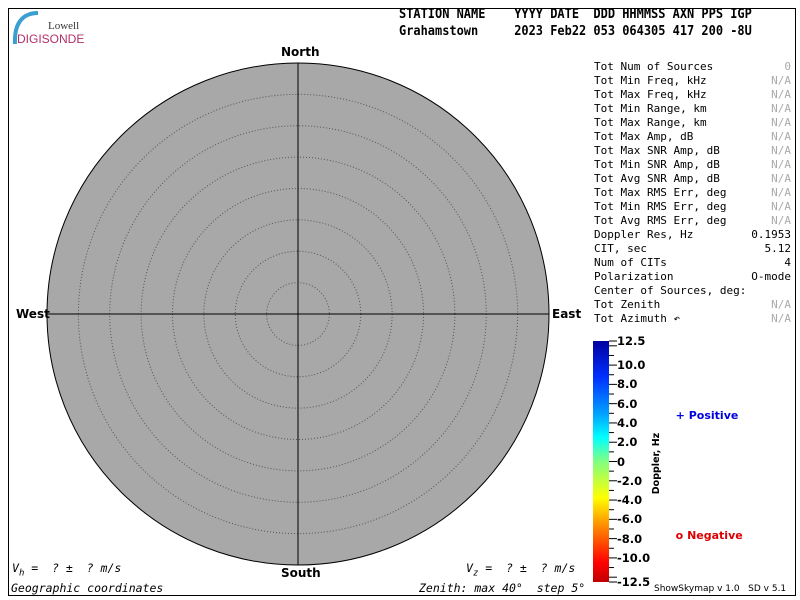 Image resolution: width=800 pixels, height=600 pixels. I want to click on stat-row: Center of Sources, deg:, so click(692, 291).